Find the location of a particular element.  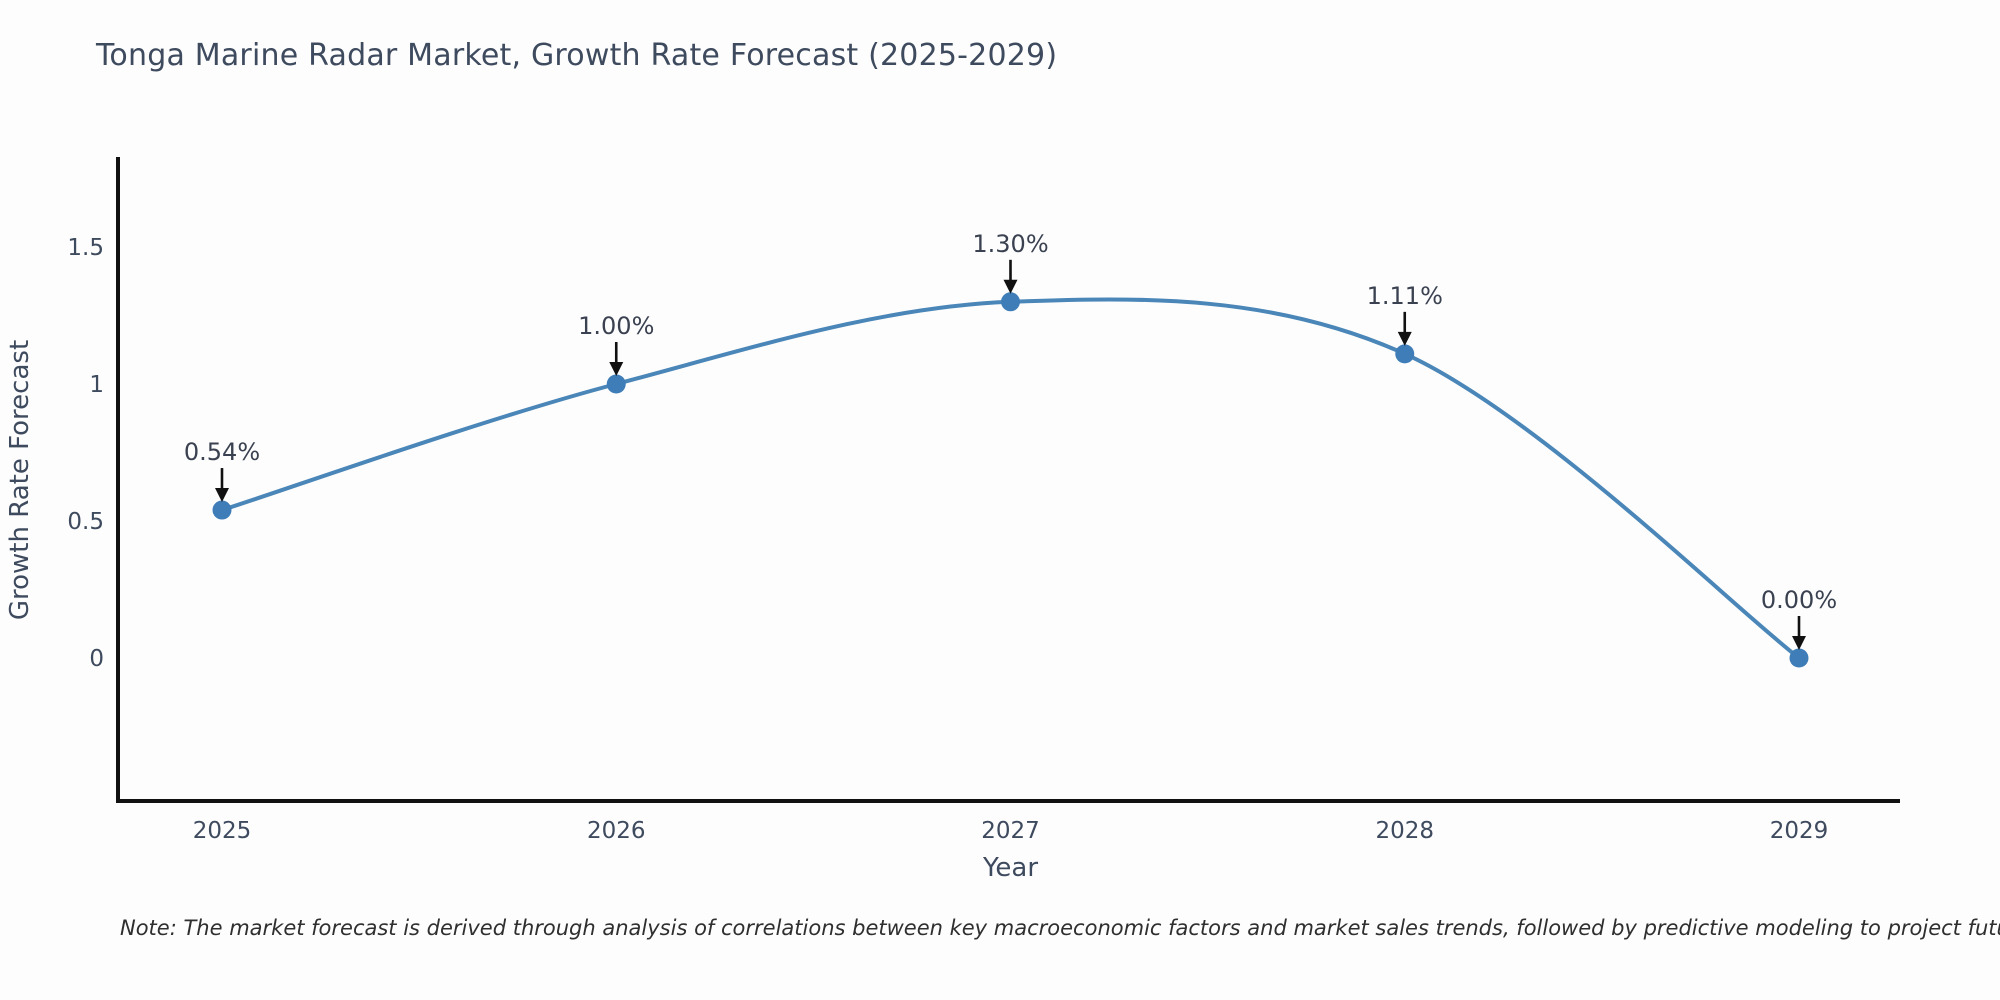

x-axis-title: Year is located at coordinates (1010, 868).